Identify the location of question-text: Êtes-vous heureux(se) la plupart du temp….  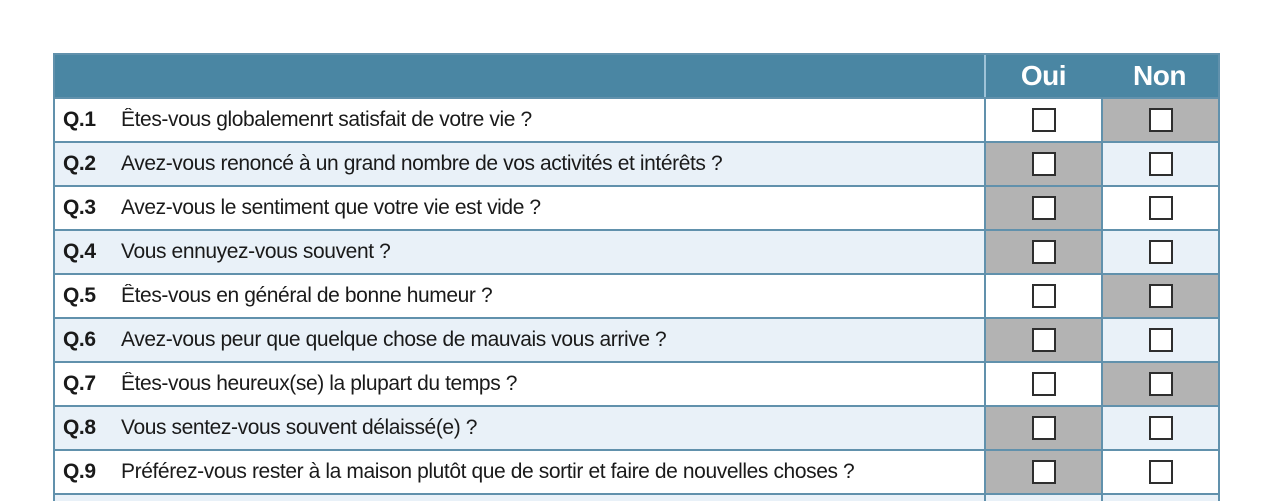
(319, 383).